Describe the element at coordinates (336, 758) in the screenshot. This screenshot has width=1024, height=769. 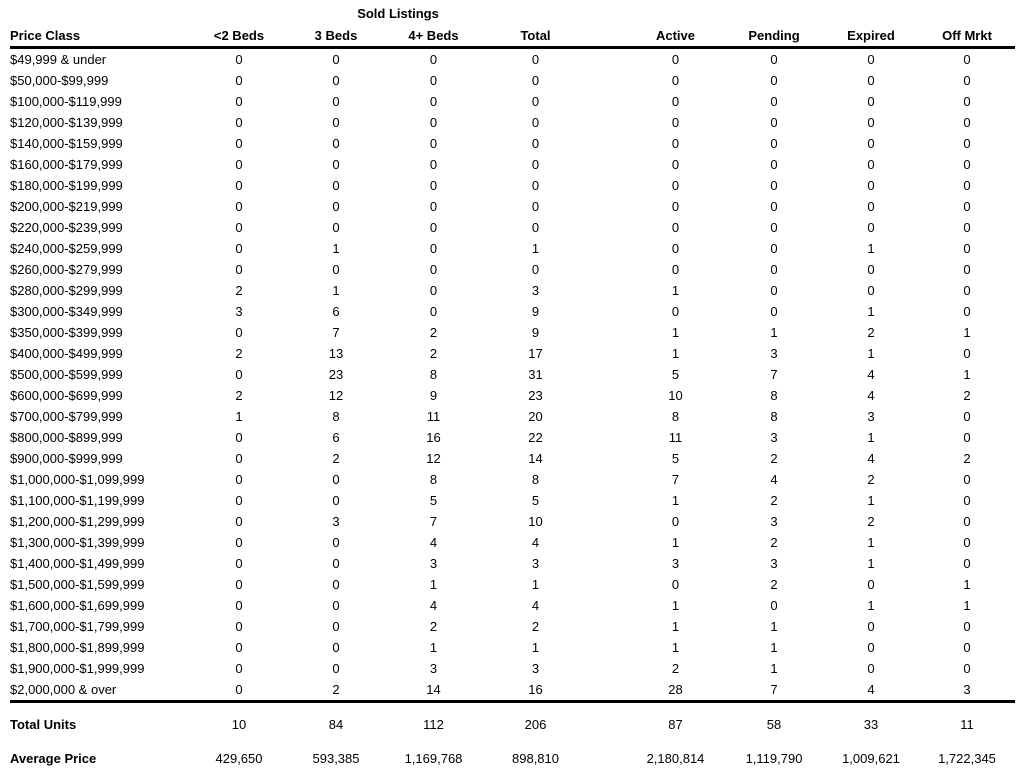
I see `average-price-3-beds: 593,385` at that location.